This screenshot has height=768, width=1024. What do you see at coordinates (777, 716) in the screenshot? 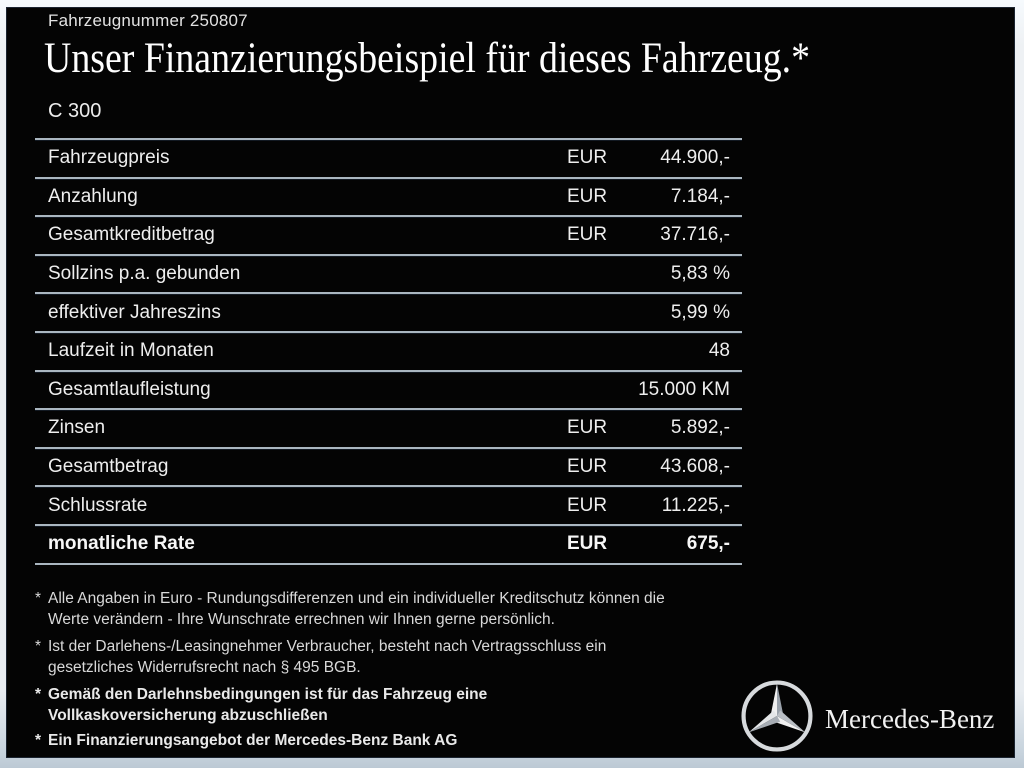
I see `mercedes-star-icon` at bounding box center [777, 716].